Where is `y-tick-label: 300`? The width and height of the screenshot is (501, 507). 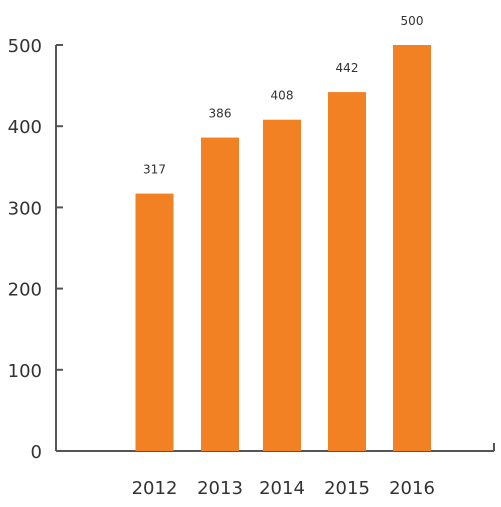 y-tick-label: 300 is located at coordinates (25, 208).